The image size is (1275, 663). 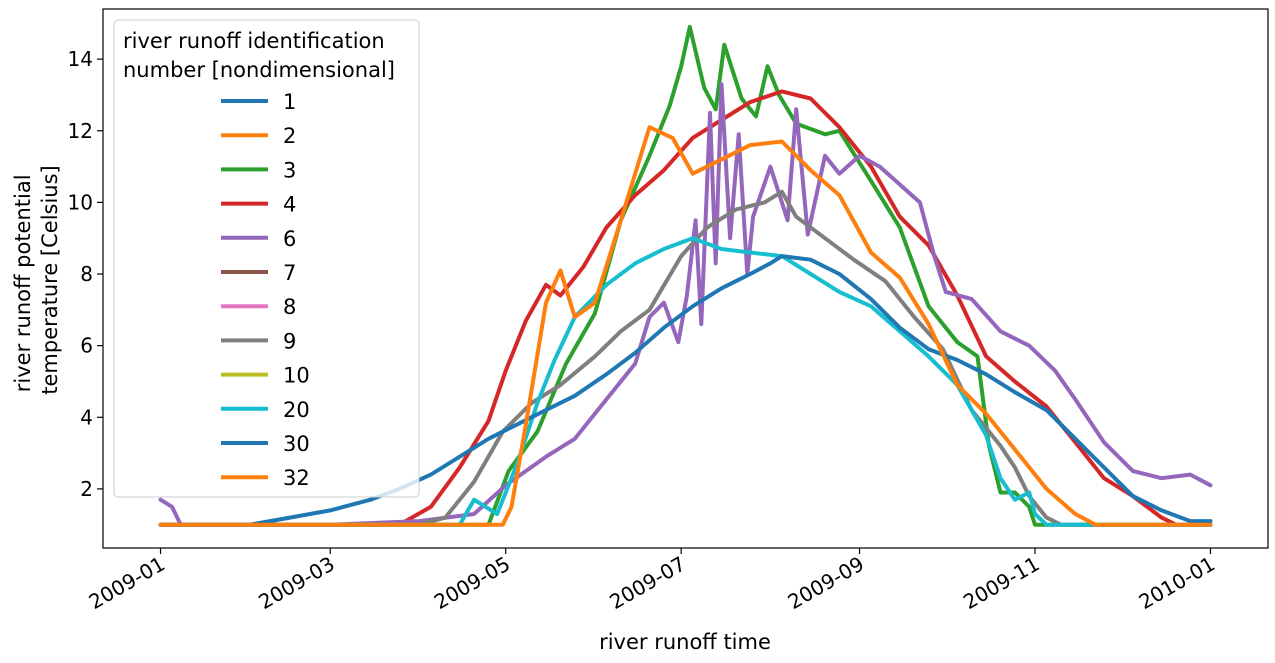 I want to click on legend-label-7: 7, so click(x=289, y=273).